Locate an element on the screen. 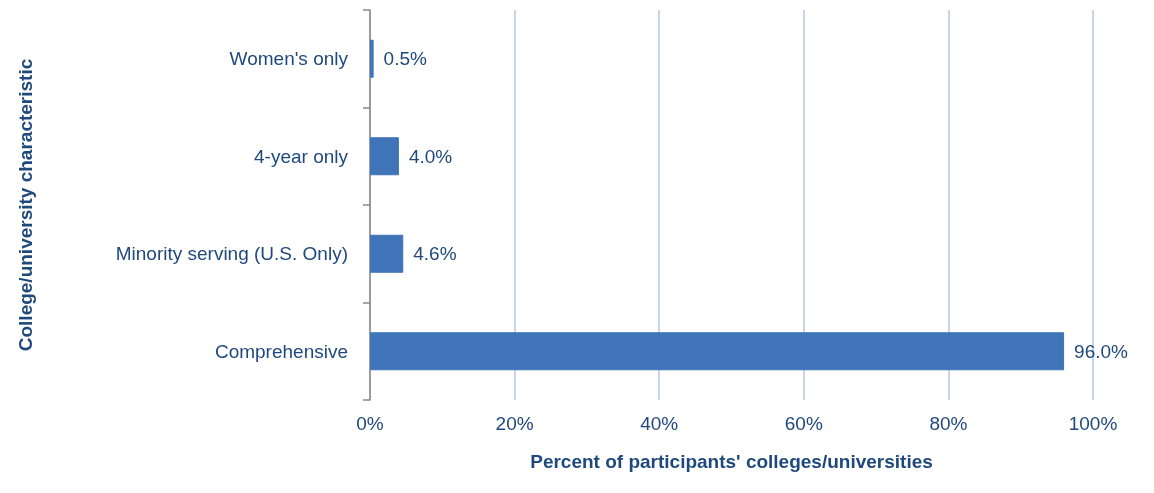 This screenshot has height=493, width=1154. y-axis-title: College/university characteristic is located at coordinates (25, 205).